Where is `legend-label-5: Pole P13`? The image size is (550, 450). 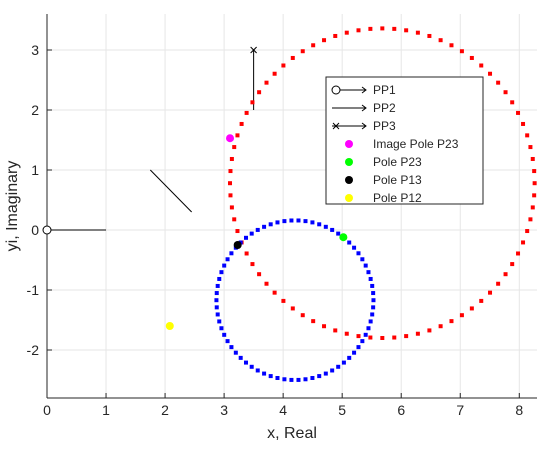 legend-label-5: Pole P13 is located at coordinates (397, 180).